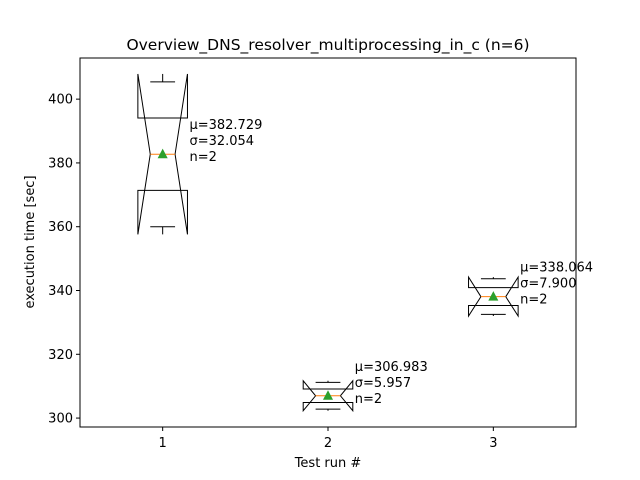 The width and height of the screenshot is (640, 480). Describe the element at coordinates (548, 284) in the screenshot. I see `stats-annotation: σ=7.900` at that location.